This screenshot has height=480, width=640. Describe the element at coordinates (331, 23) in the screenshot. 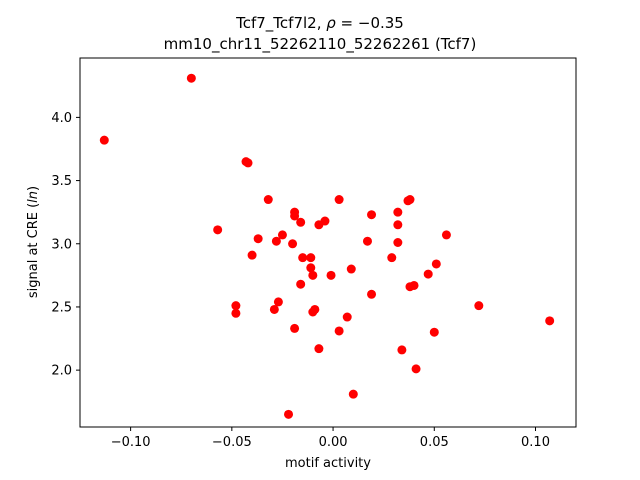

I see `title-rho-symbol: ρ` at that location.